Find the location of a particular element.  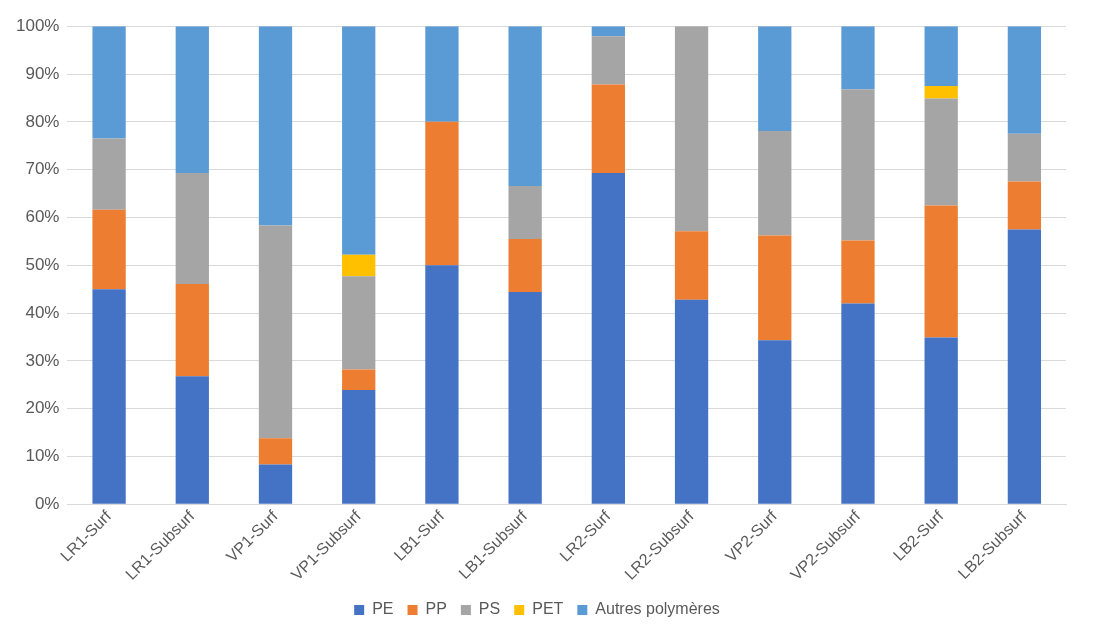

y-tick-label: 90% is located at coordinates (42, 73).